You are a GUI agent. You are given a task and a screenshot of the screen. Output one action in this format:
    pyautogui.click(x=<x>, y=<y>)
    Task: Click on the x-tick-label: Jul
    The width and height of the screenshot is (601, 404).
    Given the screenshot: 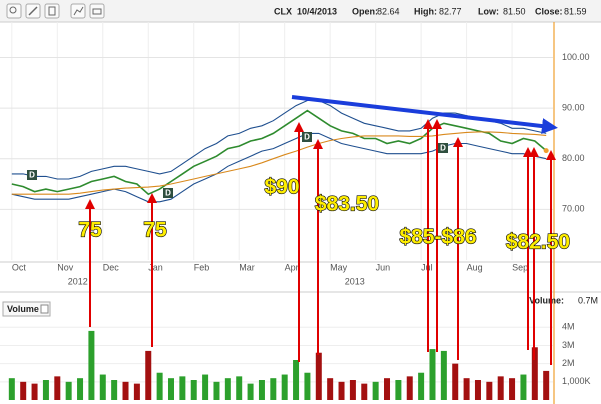 What is the action you would take?
    pyautogui.click(x=427, y=267)
    